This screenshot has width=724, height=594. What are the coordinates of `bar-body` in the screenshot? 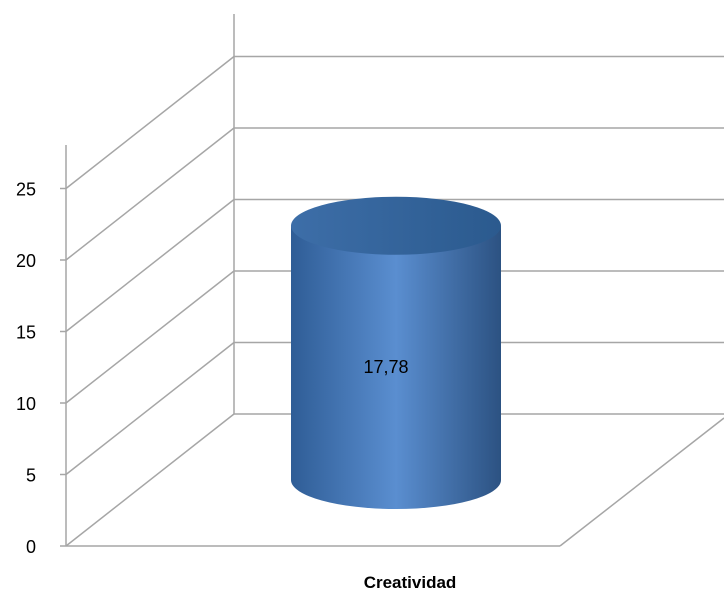 It's located at (396, 367).